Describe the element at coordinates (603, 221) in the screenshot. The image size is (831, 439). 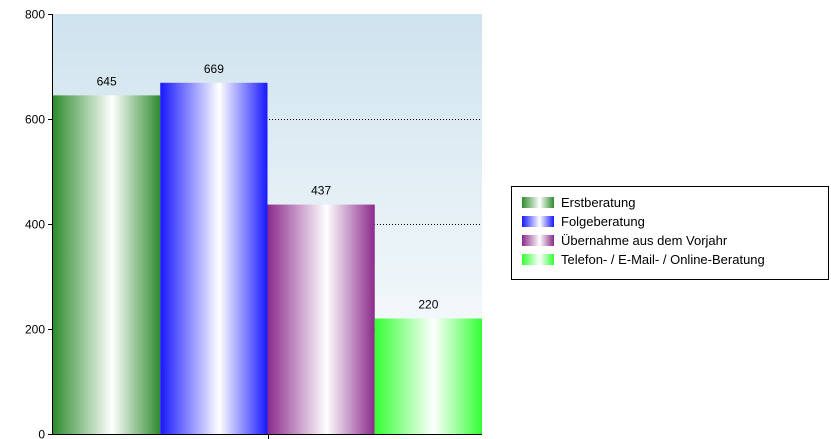
I see `legend-label: Folgeberatung` at that location.